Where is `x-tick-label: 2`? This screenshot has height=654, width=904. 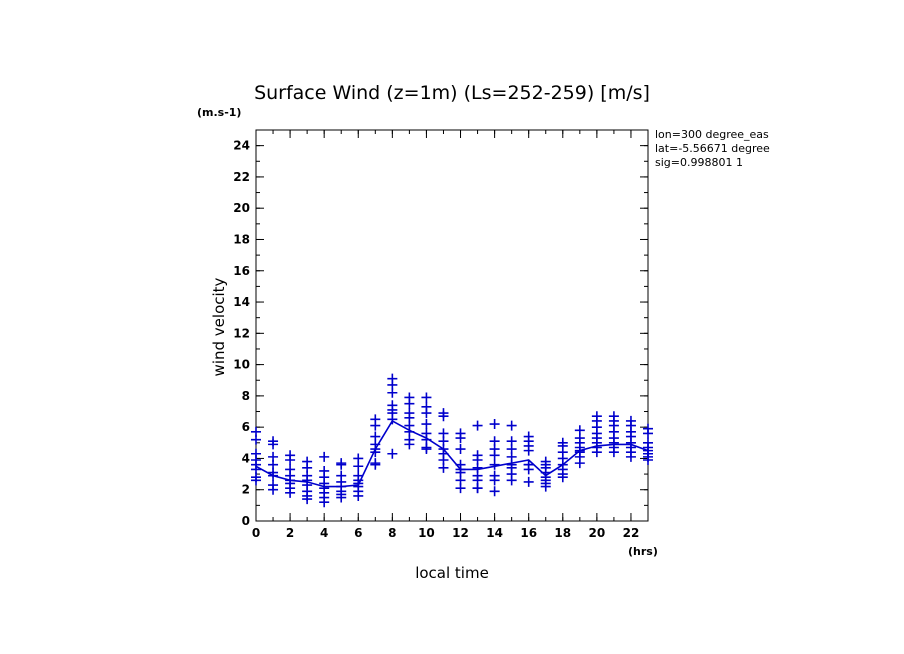 x-tick-label: 2 is located at coordinates (290, 533).